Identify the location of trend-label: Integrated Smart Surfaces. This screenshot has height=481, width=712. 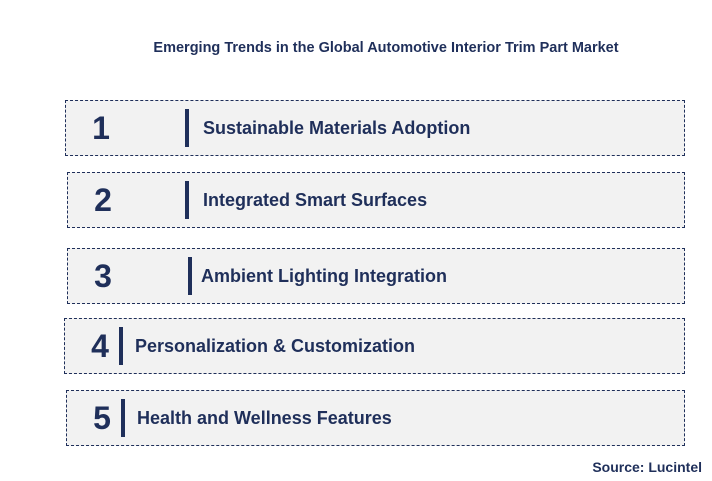
(315, 199).